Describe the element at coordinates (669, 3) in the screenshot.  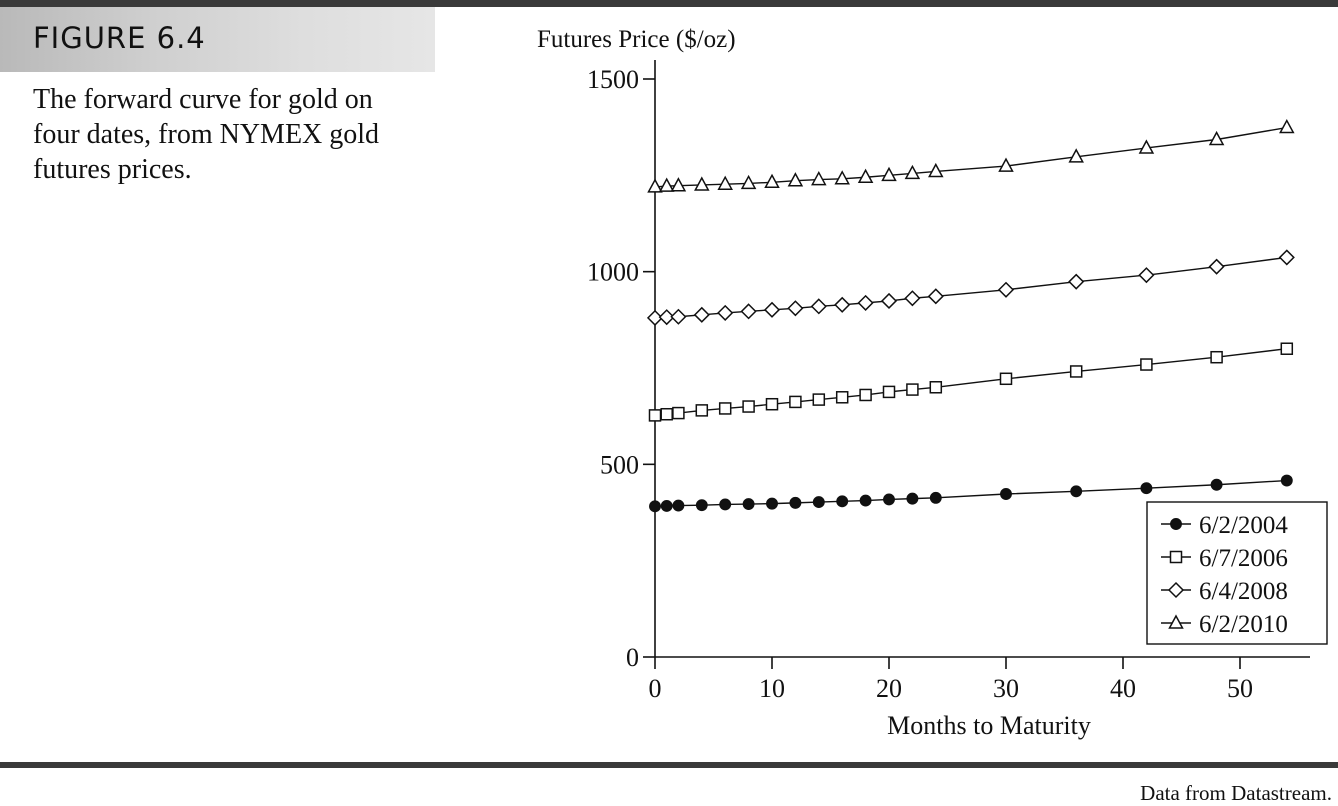
I see `top-rule` at that location.